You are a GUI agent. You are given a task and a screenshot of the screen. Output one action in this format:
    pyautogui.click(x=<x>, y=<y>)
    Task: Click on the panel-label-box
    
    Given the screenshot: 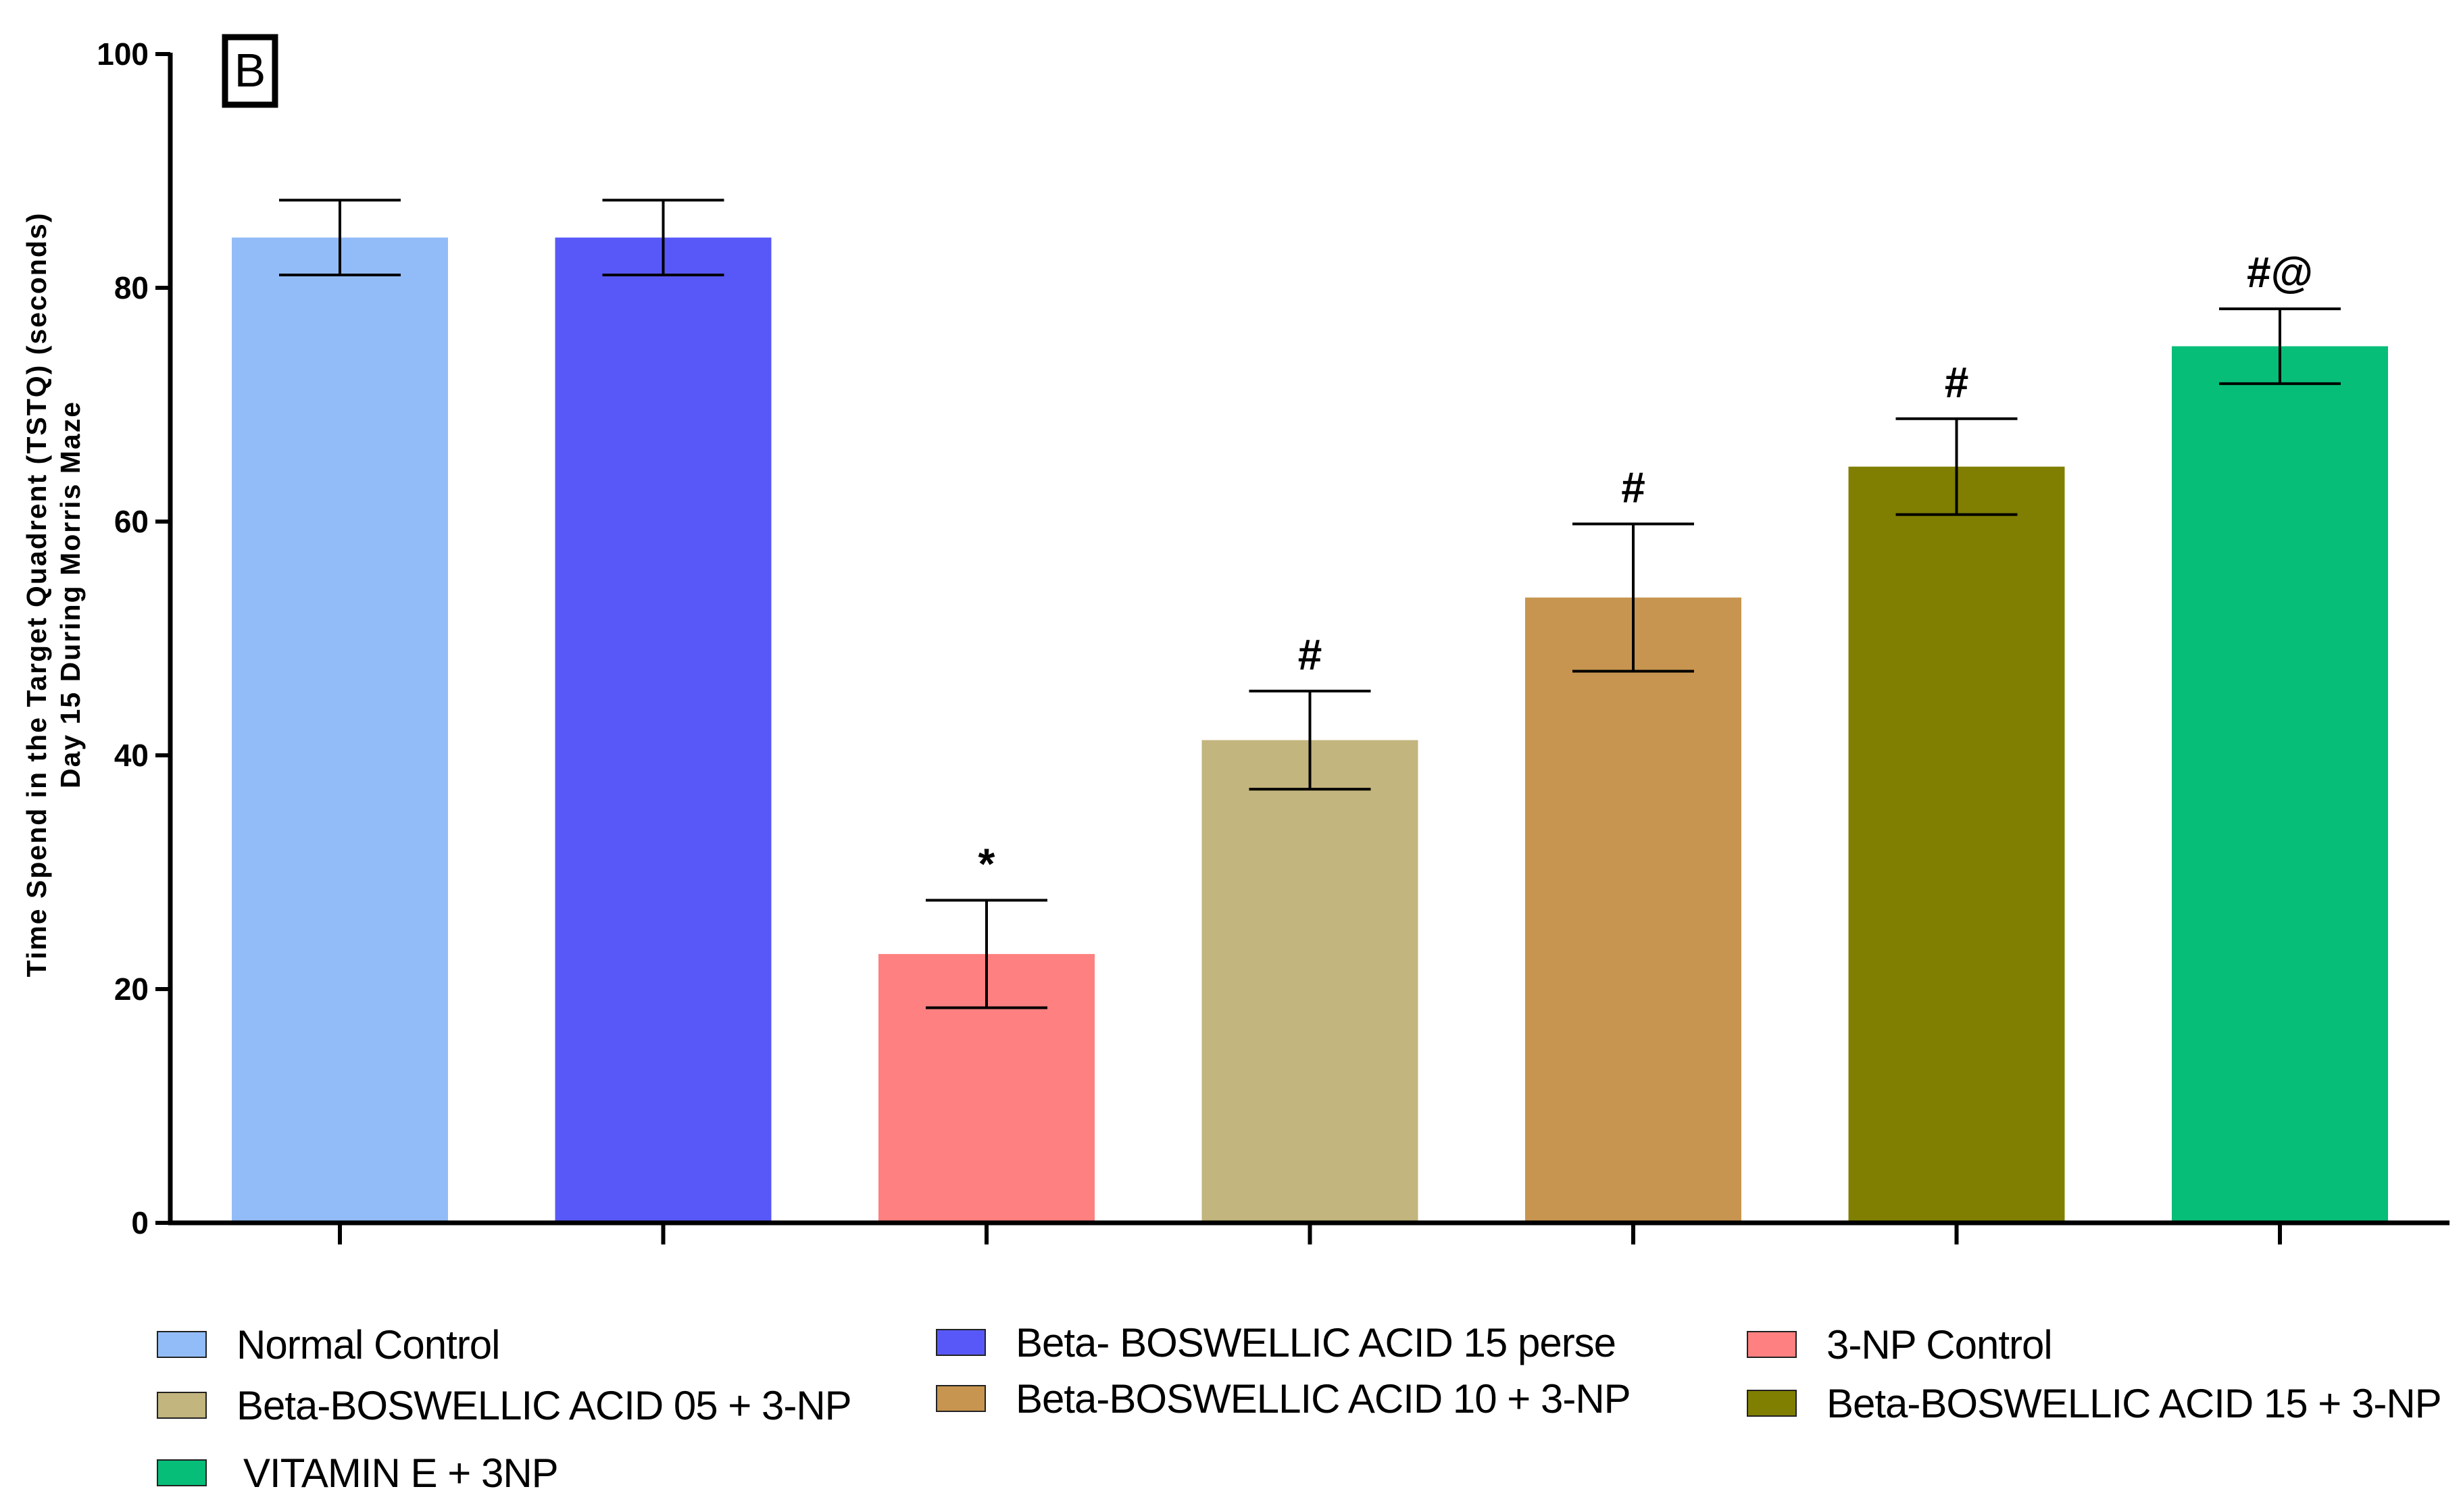 What is the action you would take?
    pyautogui.click(x=250, y=71)
    